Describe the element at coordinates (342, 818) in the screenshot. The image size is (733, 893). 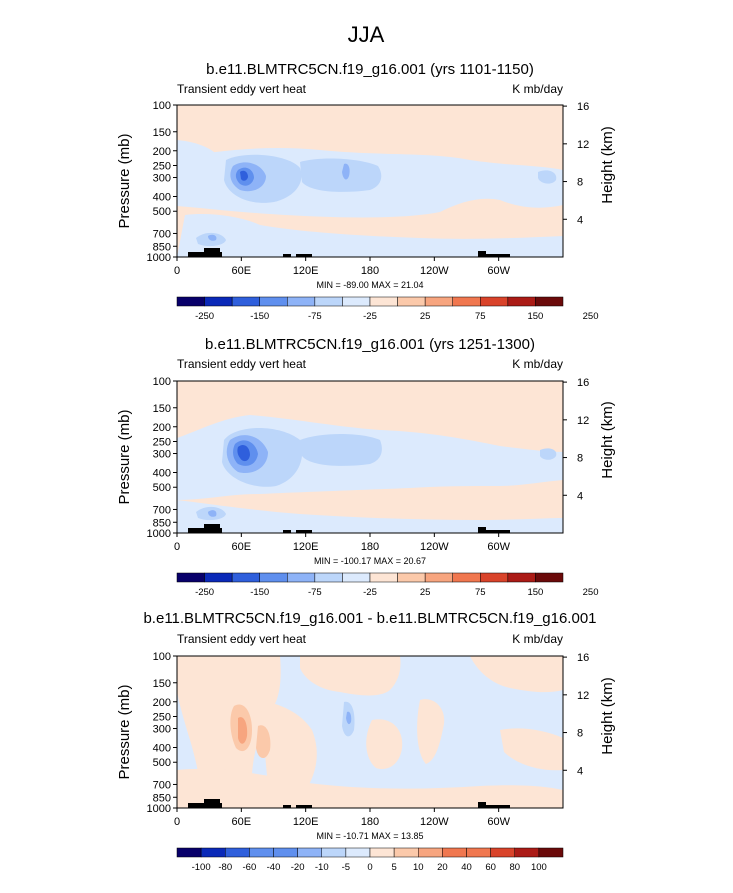
I see `panel-3-longitude-axis: 0 60E 120E 180 120W 60W` at that location.